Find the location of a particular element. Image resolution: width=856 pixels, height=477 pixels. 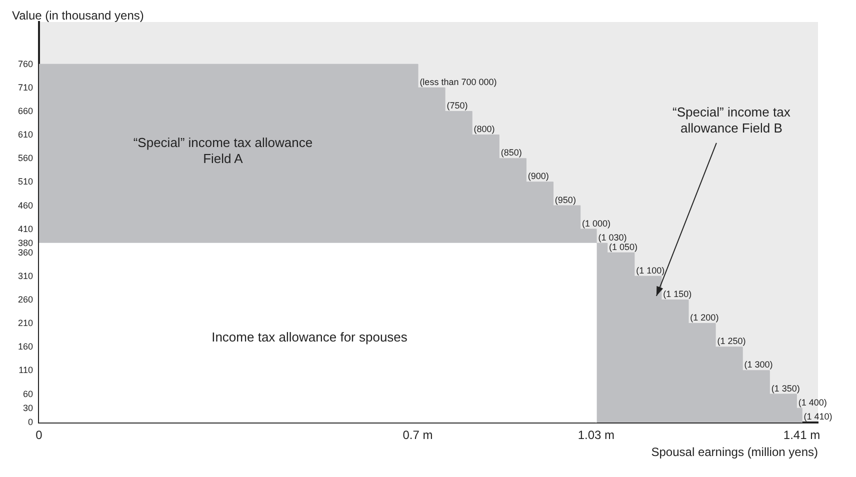

y-tick-label: 660 is located at coordinates (26, 111).